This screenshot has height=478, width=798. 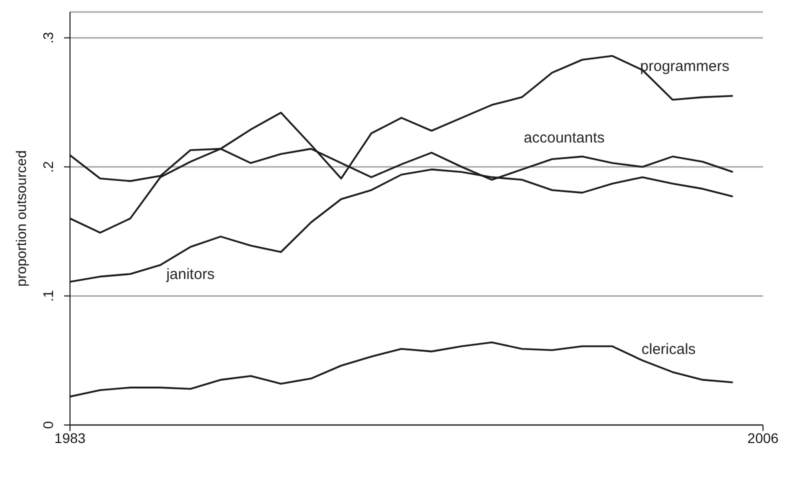 I want to click on x-tick-label: 1983, so click(x=70, y=438).